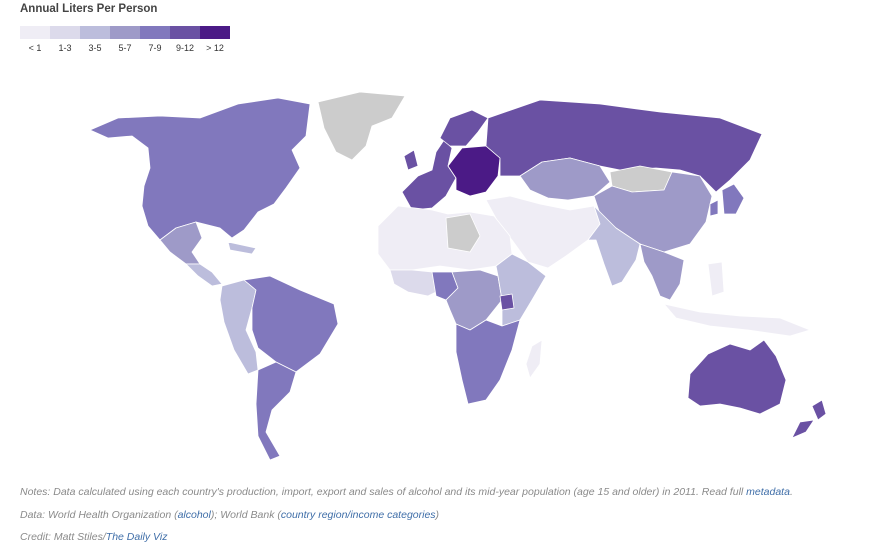 The width and height of the screenshot is (869, 546). Describe the element at coordinates (35, 48) in the screenshot. I see `legend-label: < 1` at that location.